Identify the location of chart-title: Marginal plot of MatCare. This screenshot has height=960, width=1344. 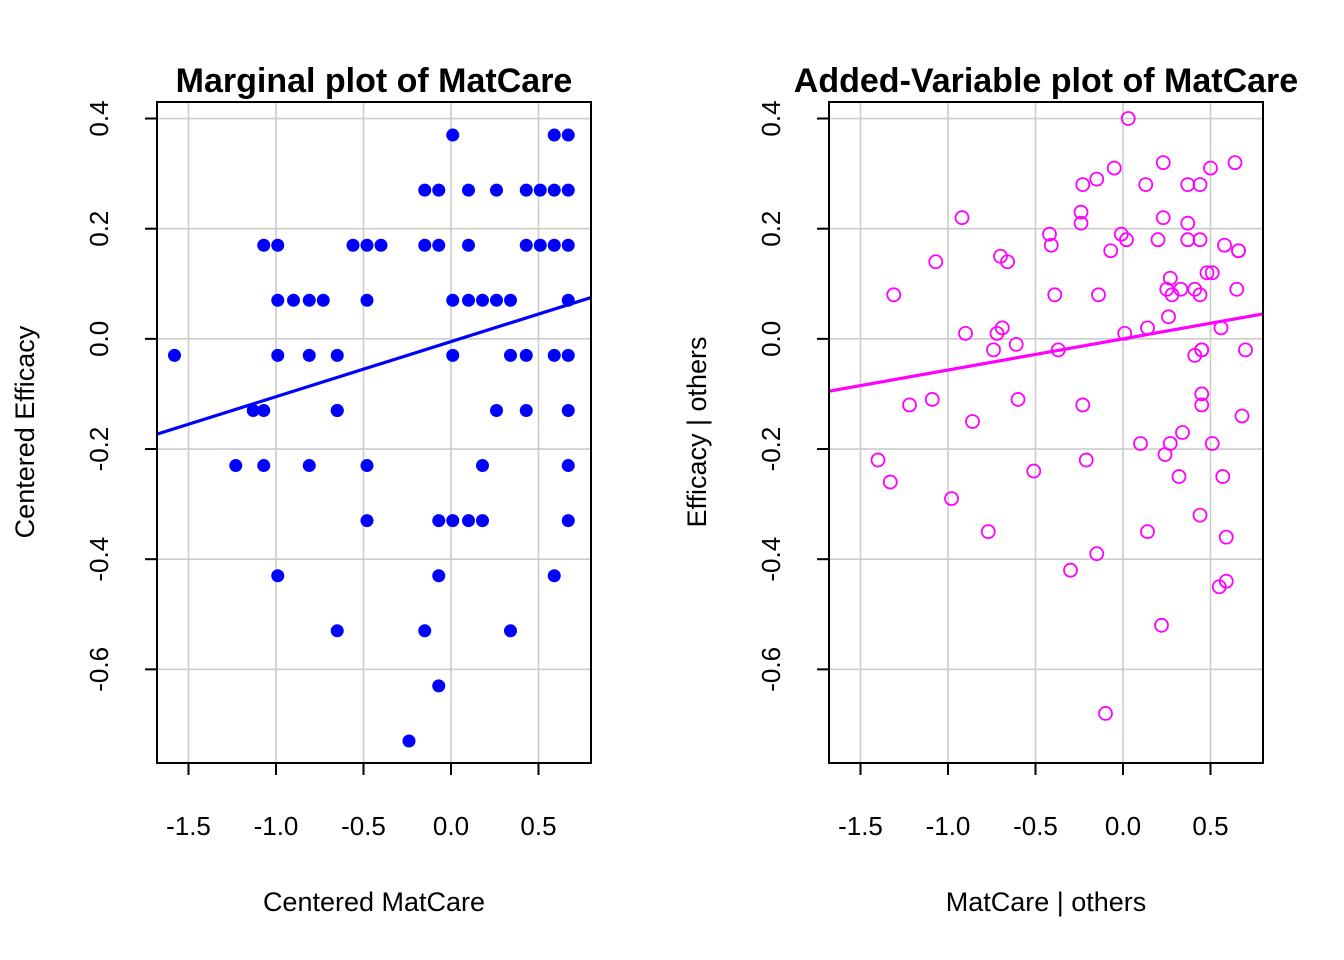
(374, 81).